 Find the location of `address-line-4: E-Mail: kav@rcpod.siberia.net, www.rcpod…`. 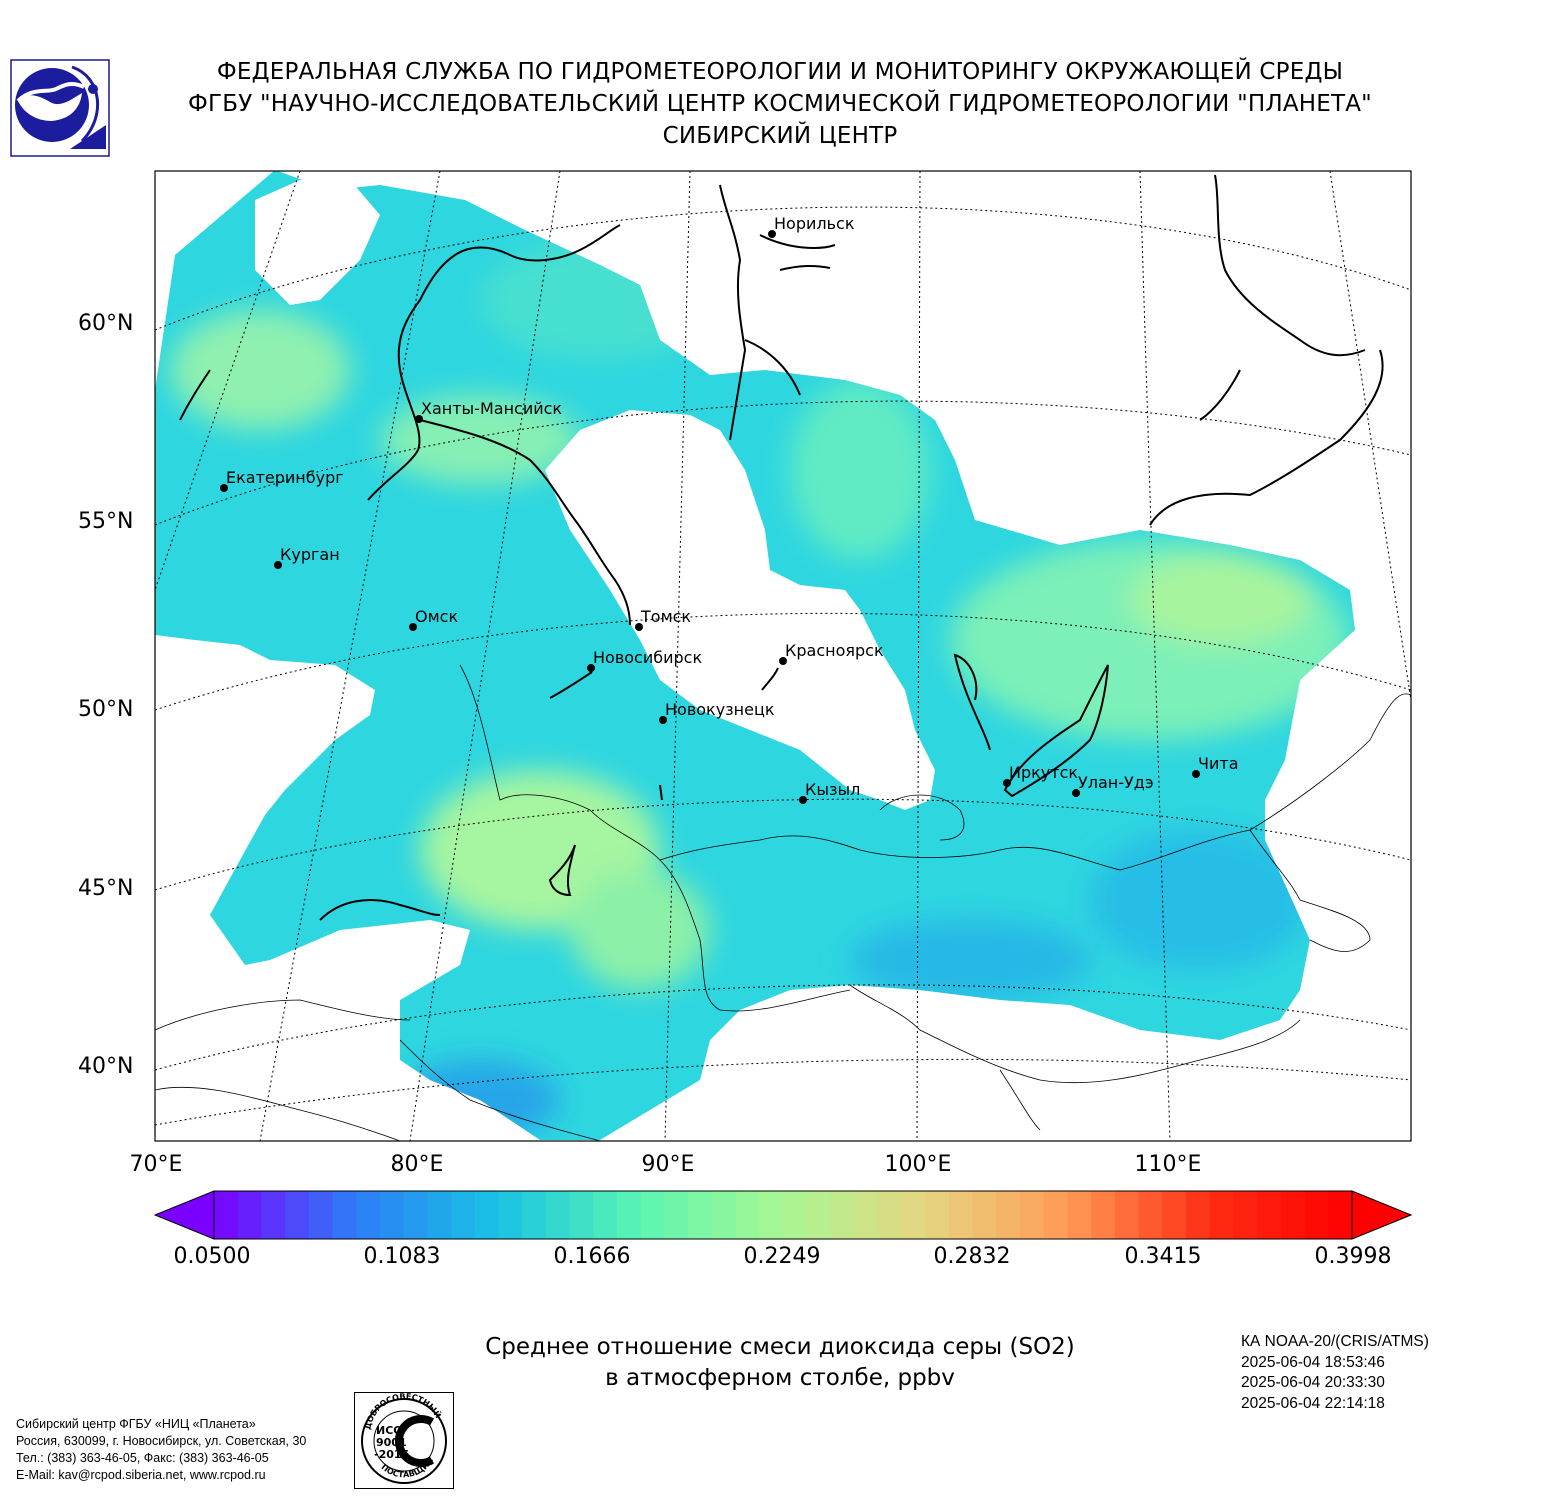

address-line-4: E-Mail: kav@rcpod.siberia.net, www.rcpod… is located at coordinates (141, 1475).